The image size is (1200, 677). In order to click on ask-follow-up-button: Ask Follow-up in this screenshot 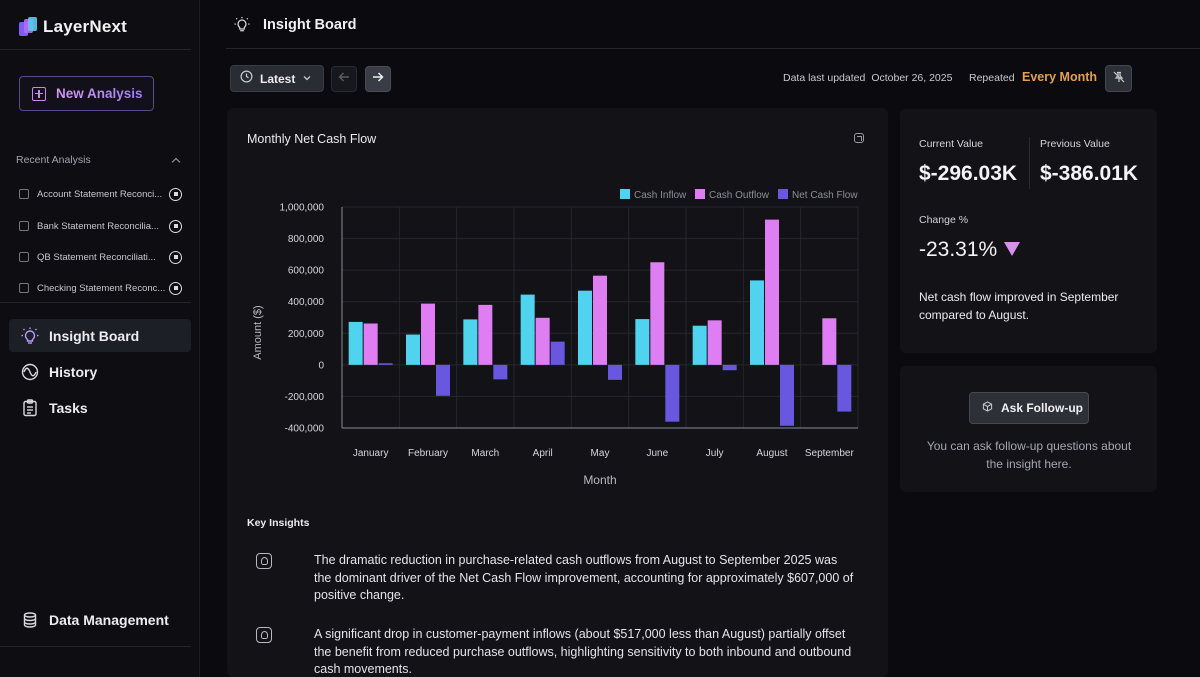, I will do `click(1029, 408)`.